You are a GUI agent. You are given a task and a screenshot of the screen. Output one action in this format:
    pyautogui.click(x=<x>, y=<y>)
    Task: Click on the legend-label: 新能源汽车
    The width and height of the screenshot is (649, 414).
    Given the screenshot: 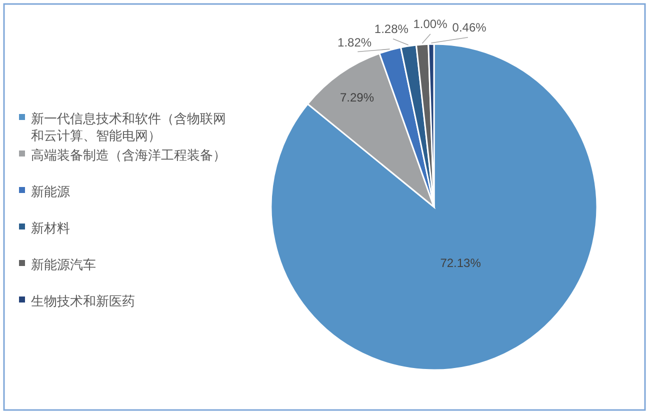 What is the action you would take?
    pyautogui.click(x=63, y=264)
    